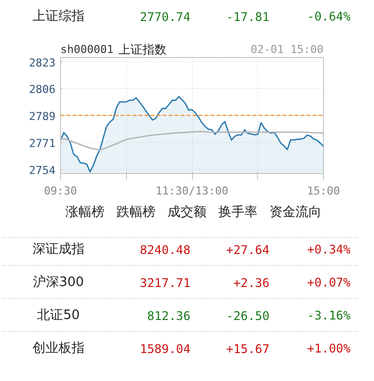 Image resolution: width=374 pixels, height=381 pixels. Describe the element at coordinates (169, 316) in the screenshot. I see `text: 812.36` at that location.